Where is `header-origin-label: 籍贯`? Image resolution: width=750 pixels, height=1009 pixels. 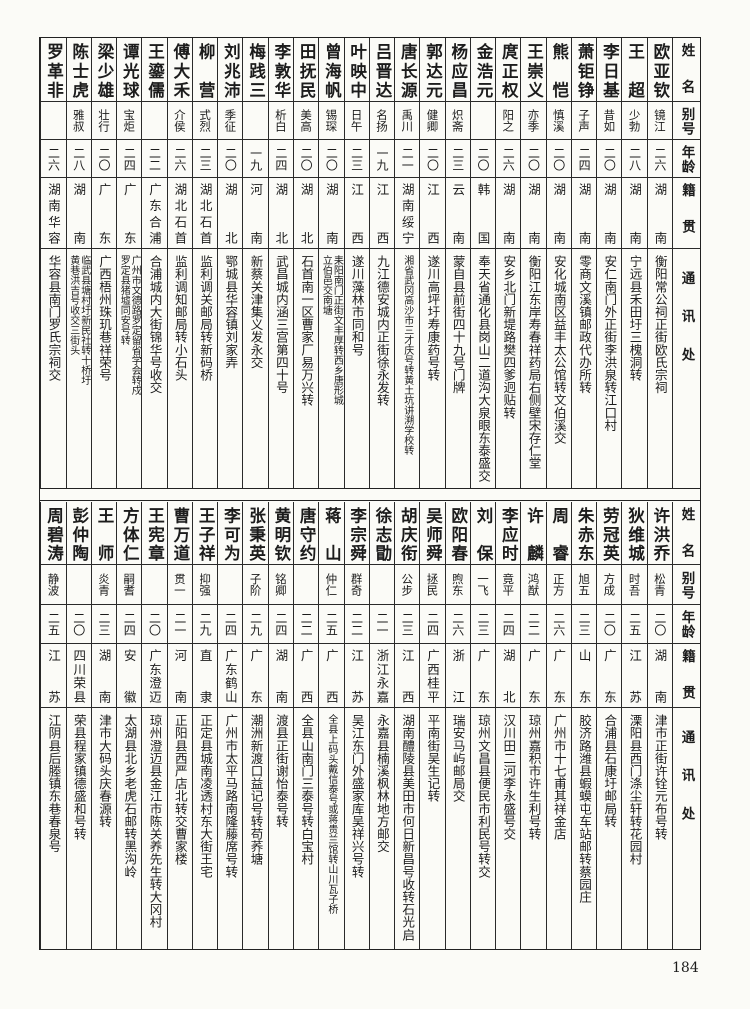 header-origin-label: 籍贯 is located at coordinates (687, 208).